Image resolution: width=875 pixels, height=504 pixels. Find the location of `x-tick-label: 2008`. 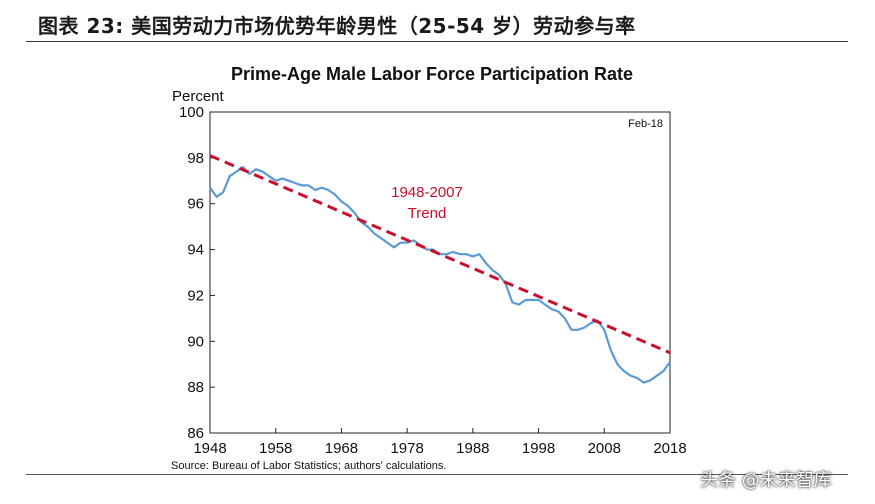

x-tick-label: 2008 is located at coordinates (604, 448).